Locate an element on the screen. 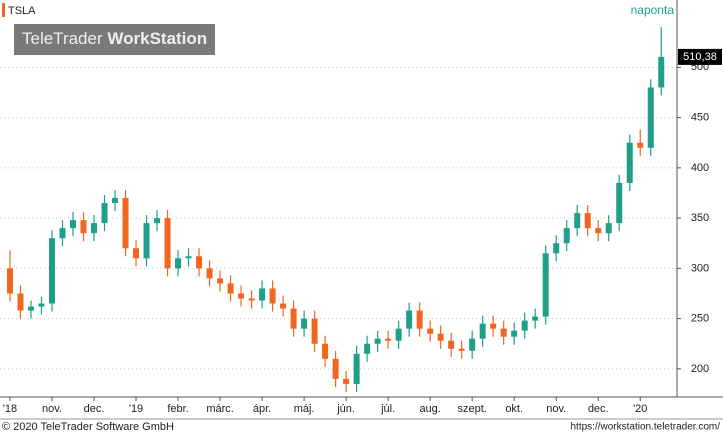 The width and height of the screenshot is (723, 435). x-tick-label: jún. is located at coordinates (345, 409).